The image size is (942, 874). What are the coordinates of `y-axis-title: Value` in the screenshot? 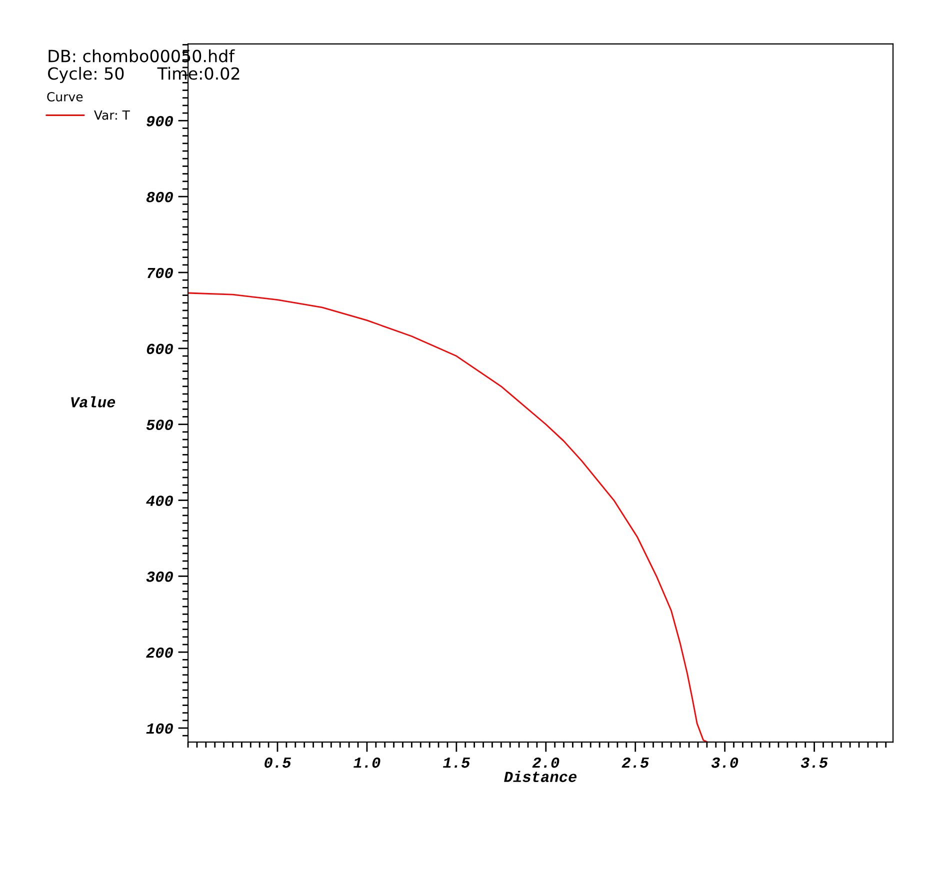 It's located at (93, 402).